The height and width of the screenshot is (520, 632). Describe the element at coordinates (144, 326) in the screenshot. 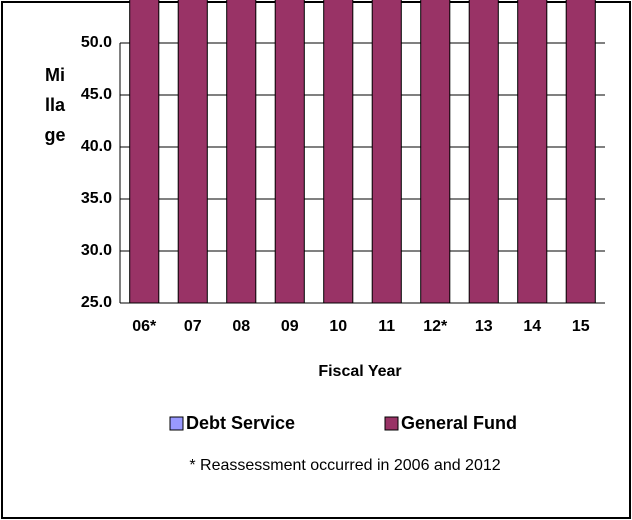

I see `x-tick-label: 06*` at that location.